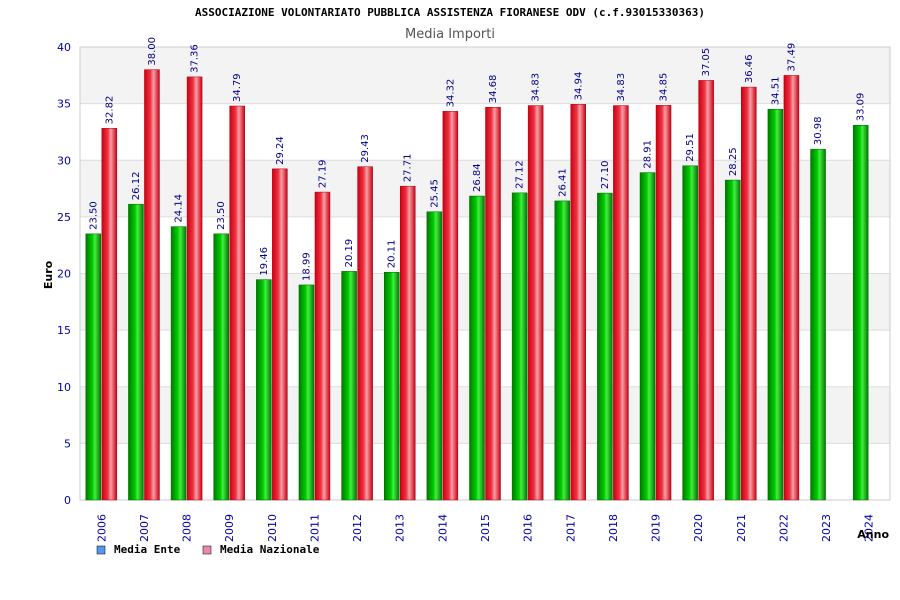 The height and width of the screenshot is (600, 900). I want to click on x-tick-label: 2019, so click(656, 528).